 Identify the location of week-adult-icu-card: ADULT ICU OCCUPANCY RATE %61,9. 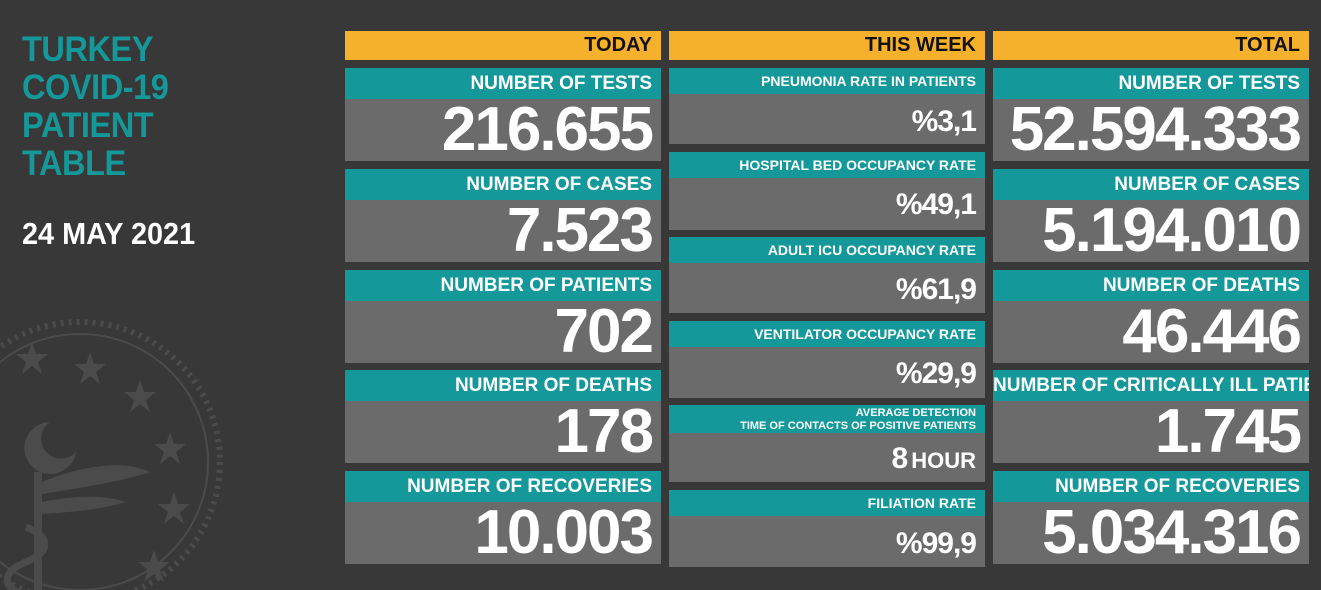
(827, 275).